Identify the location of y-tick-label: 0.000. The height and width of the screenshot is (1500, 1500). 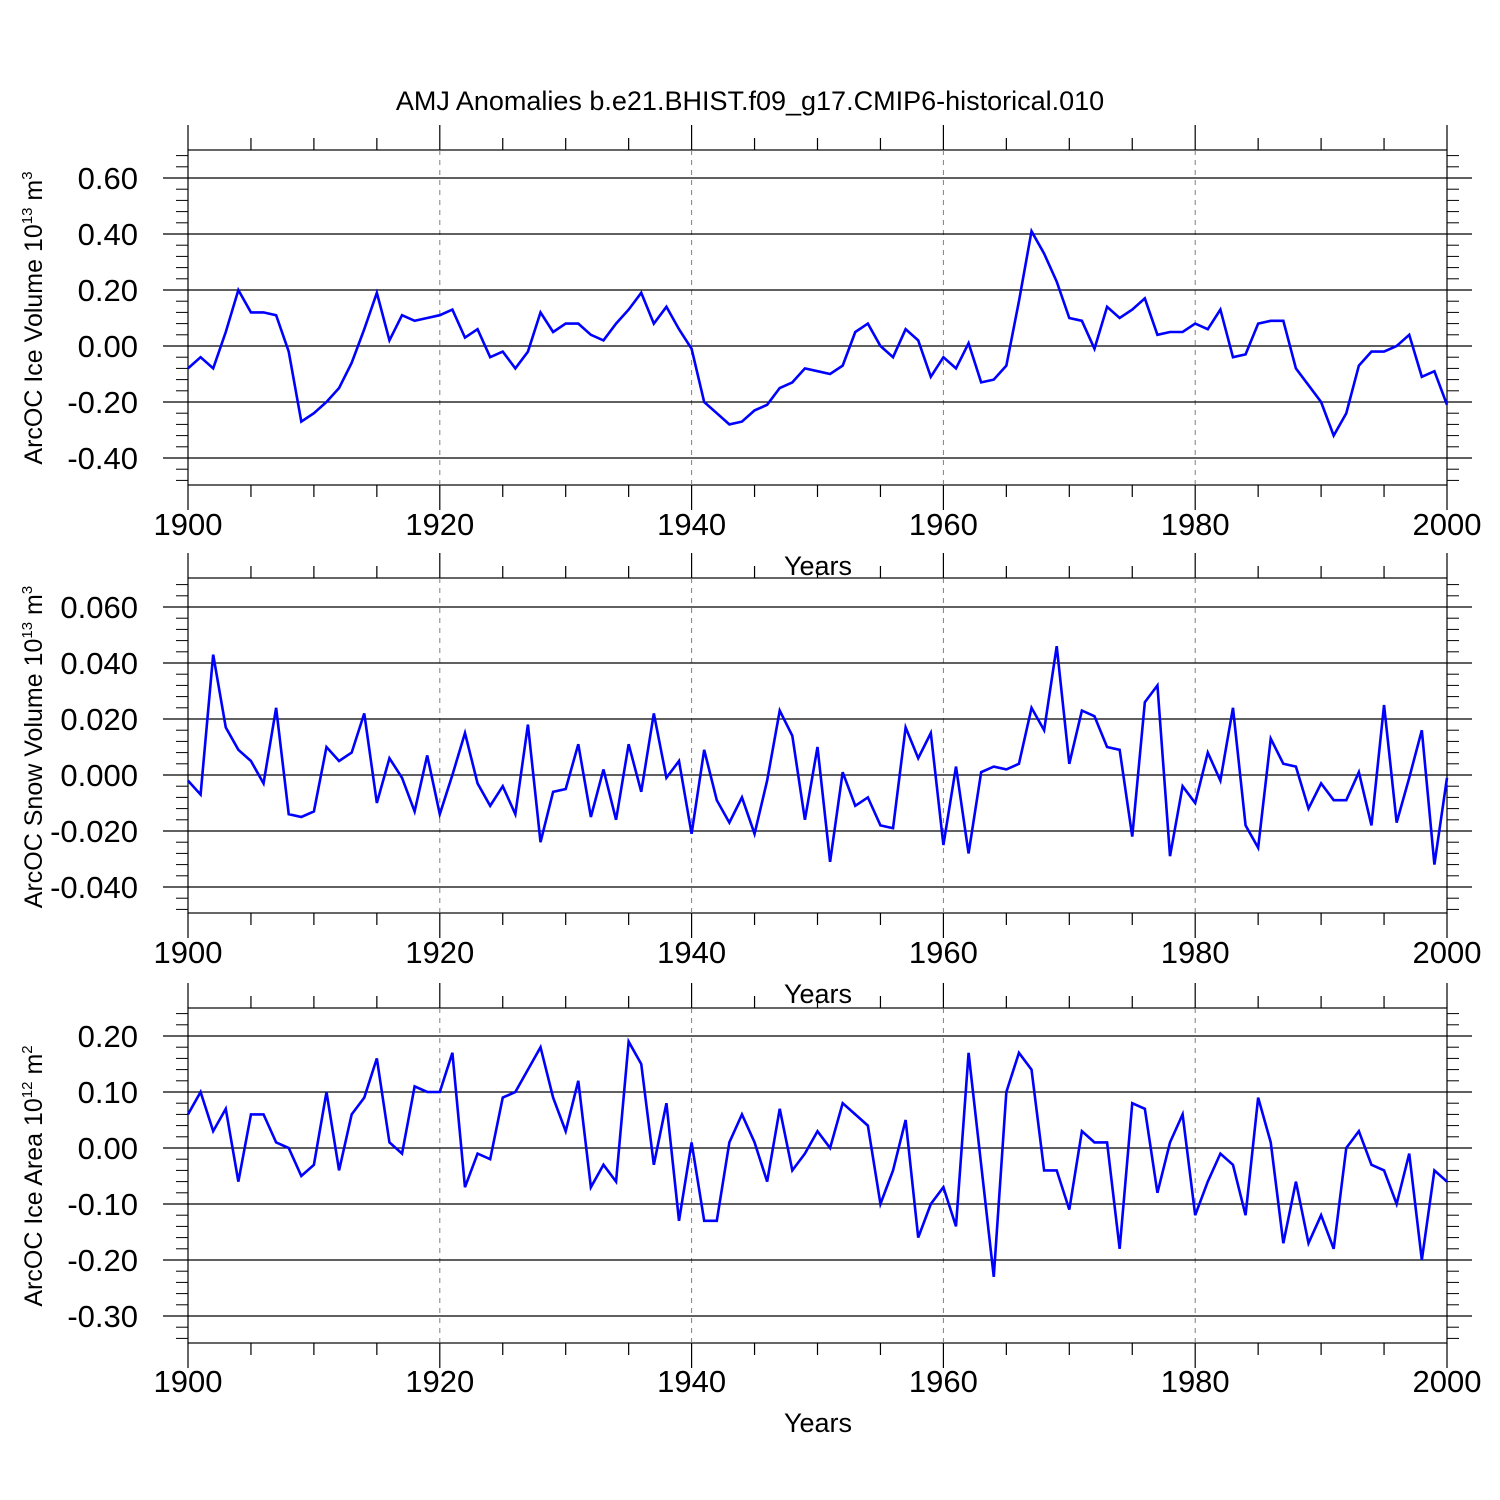
(99, 775).